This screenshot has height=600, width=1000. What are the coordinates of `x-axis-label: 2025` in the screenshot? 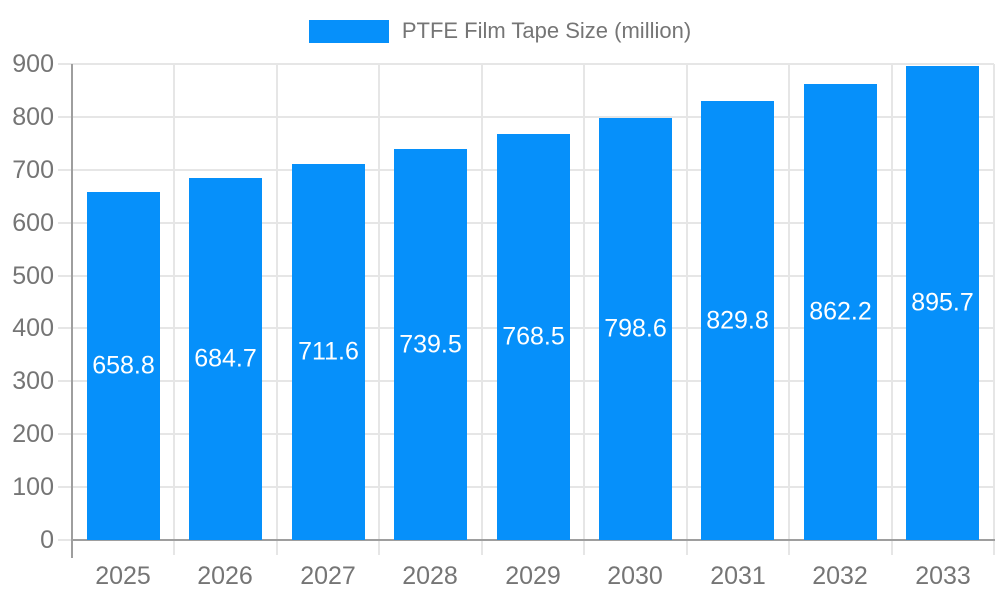 It's located at (123, 576).